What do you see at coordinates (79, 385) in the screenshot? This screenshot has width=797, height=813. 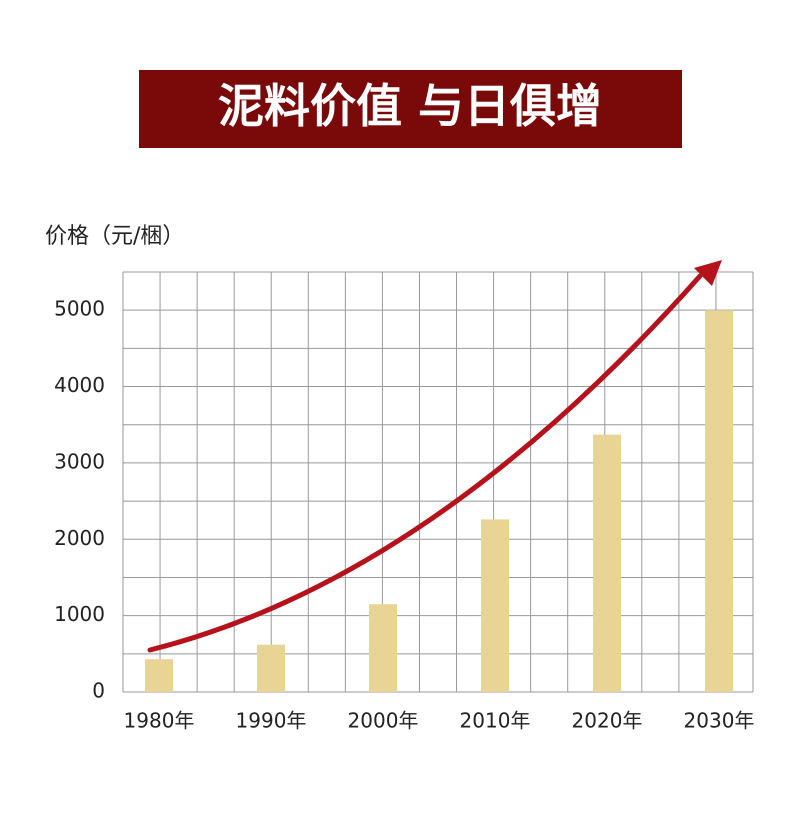 I see `y-tick-label: 4000` at bounding box center [79, 385].